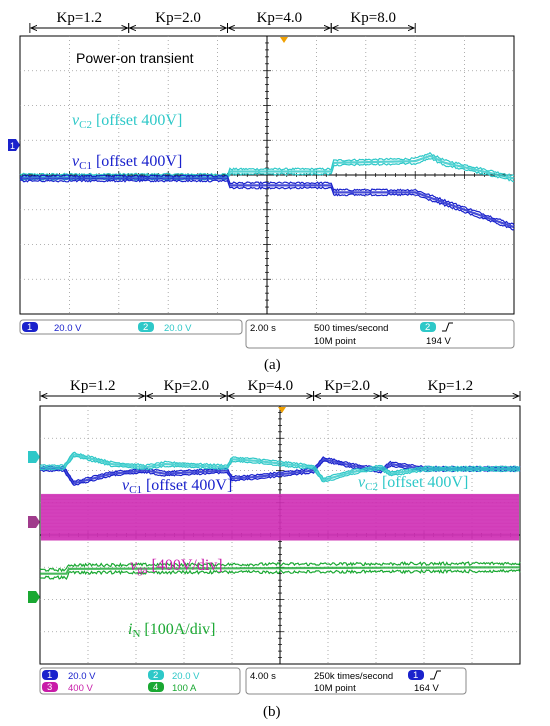 The width and height of the screenshot is (550, 726). I want to click on trigger-level: 194 V, so click(438, 341).